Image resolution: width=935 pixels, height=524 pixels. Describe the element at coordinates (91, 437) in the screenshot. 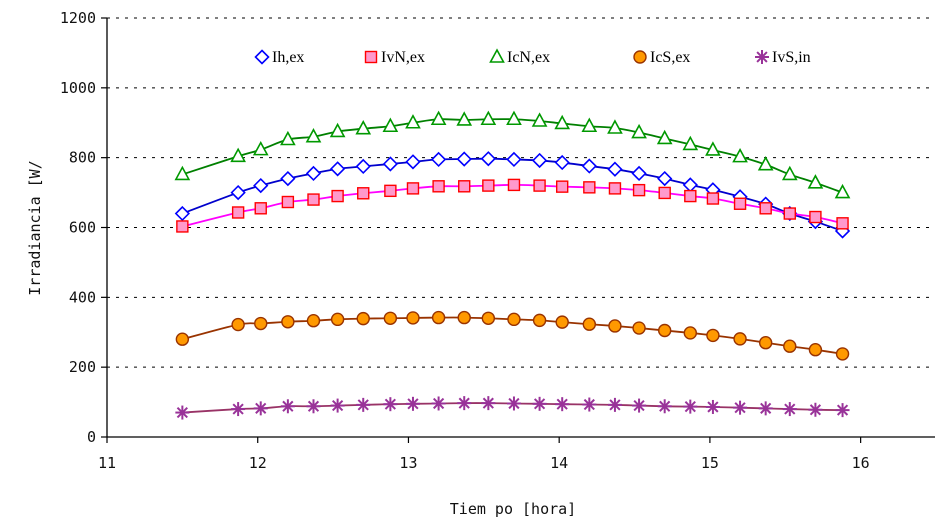

I see `y-tick-label: 0` at that location.